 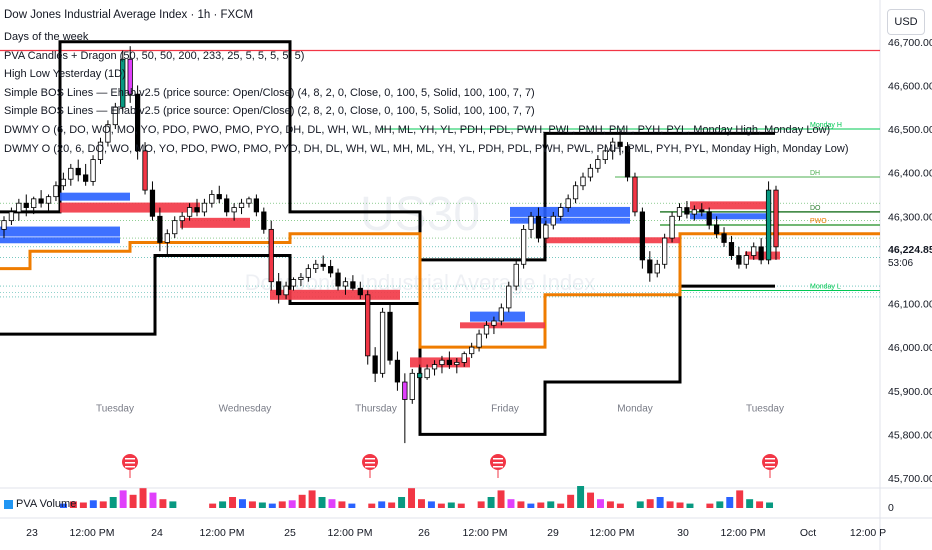 What do you see at coordinates (910, 348) in the screenshot?
I see `price-tick-label: 46,000.00` at bounding box center [910, 348].